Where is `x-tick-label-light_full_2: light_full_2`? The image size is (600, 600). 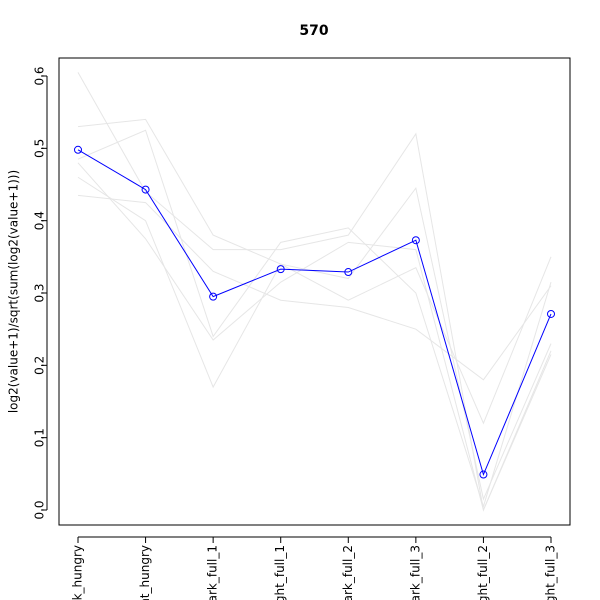
x-tick-label-light_full_2: light_full_2 is located at coordinates (483, 572).